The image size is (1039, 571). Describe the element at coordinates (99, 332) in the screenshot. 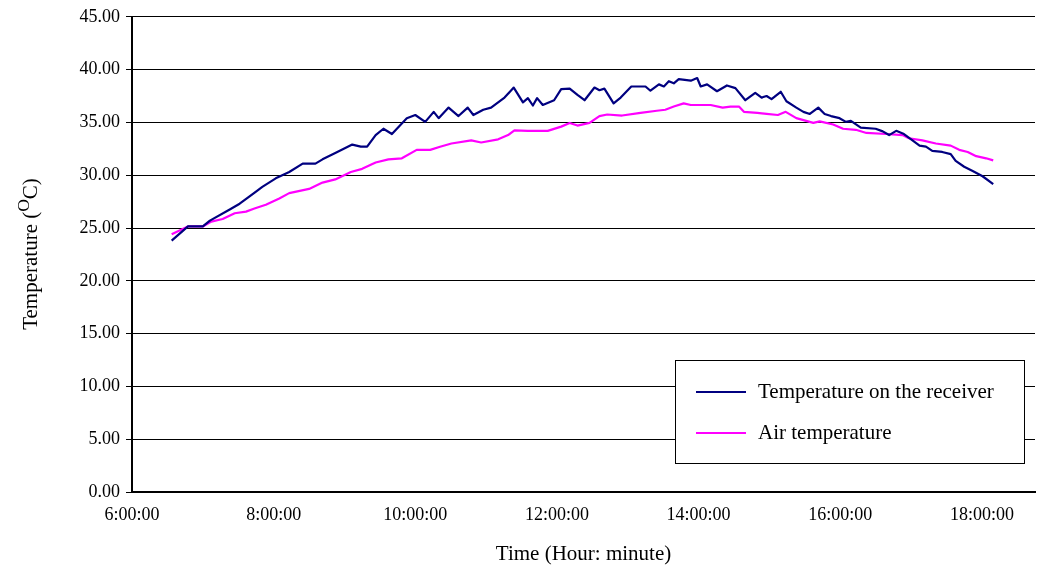

I see `y-tick-label: 15.00` at that location.